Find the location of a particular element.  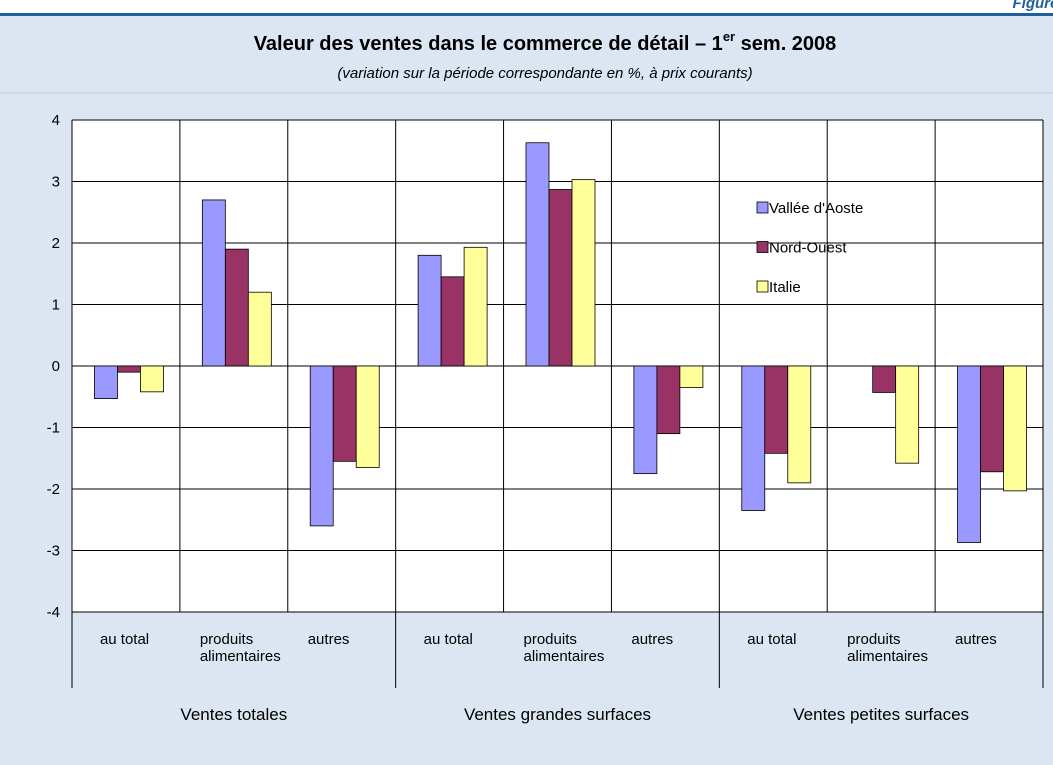

y-tick-label: 0 is located at coordinates (56, 366).